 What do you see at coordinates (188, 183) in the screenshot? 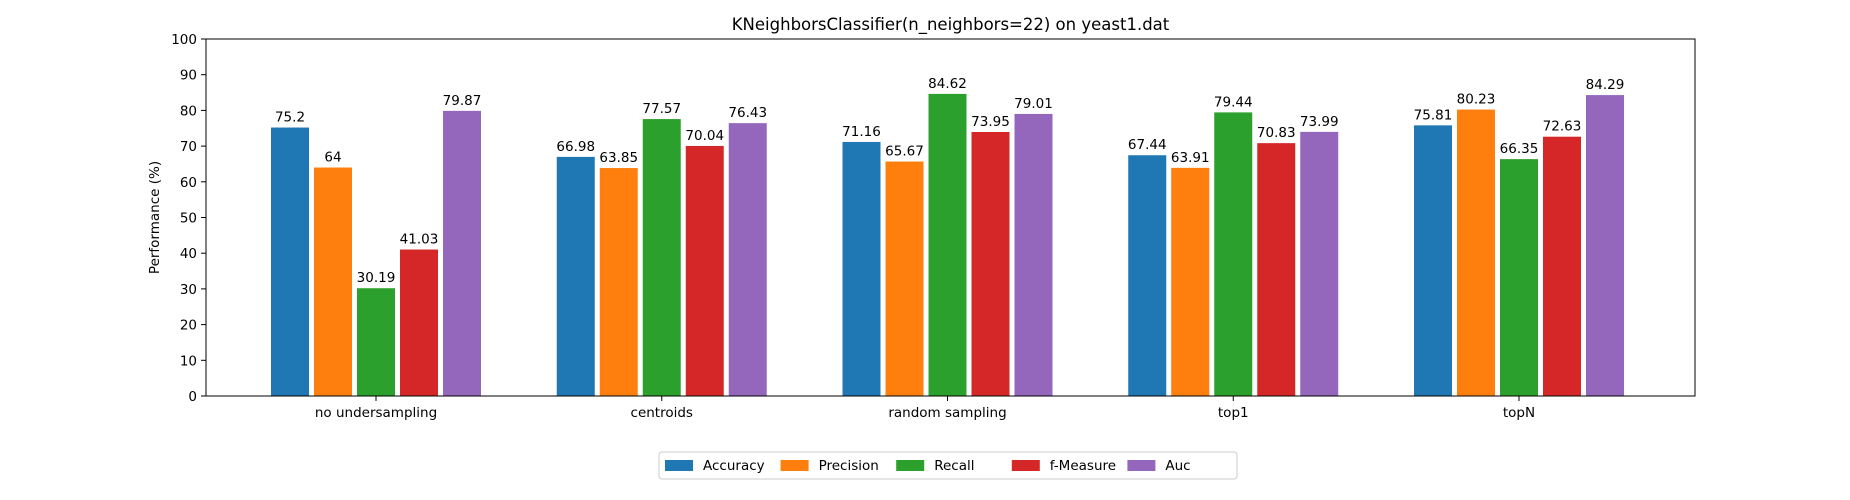
I see `y-tick-label: 60` at bounding box center [188, 183].